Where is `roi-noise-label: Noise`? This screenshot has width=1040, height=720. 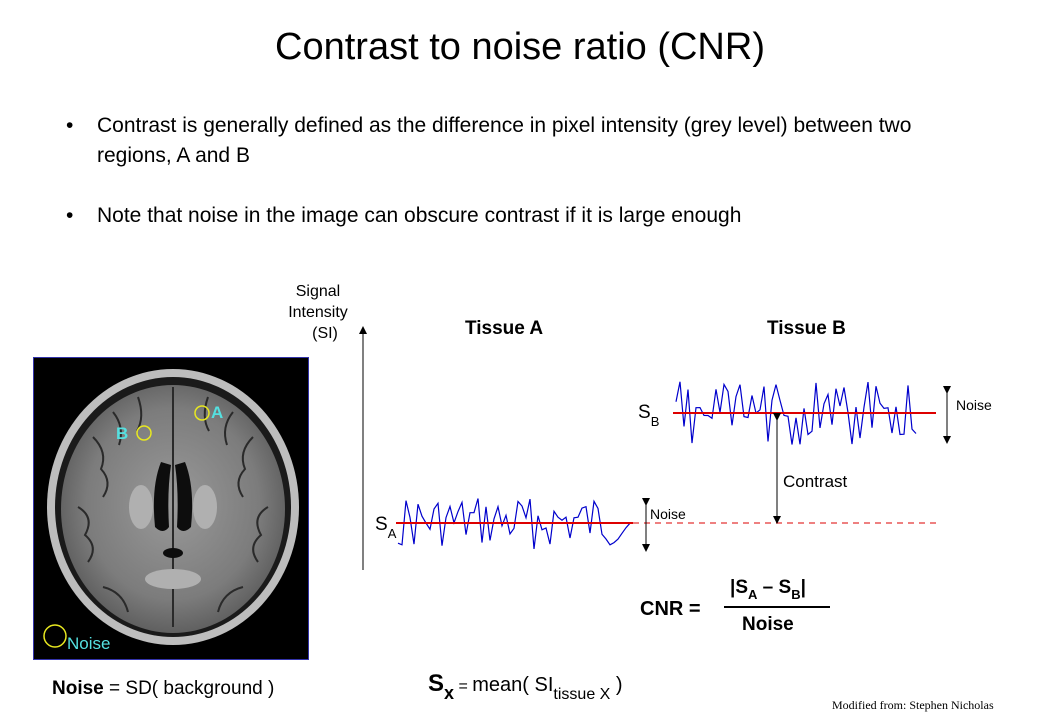 roi-noise-label: Noise is located at coordinates (88, 643).